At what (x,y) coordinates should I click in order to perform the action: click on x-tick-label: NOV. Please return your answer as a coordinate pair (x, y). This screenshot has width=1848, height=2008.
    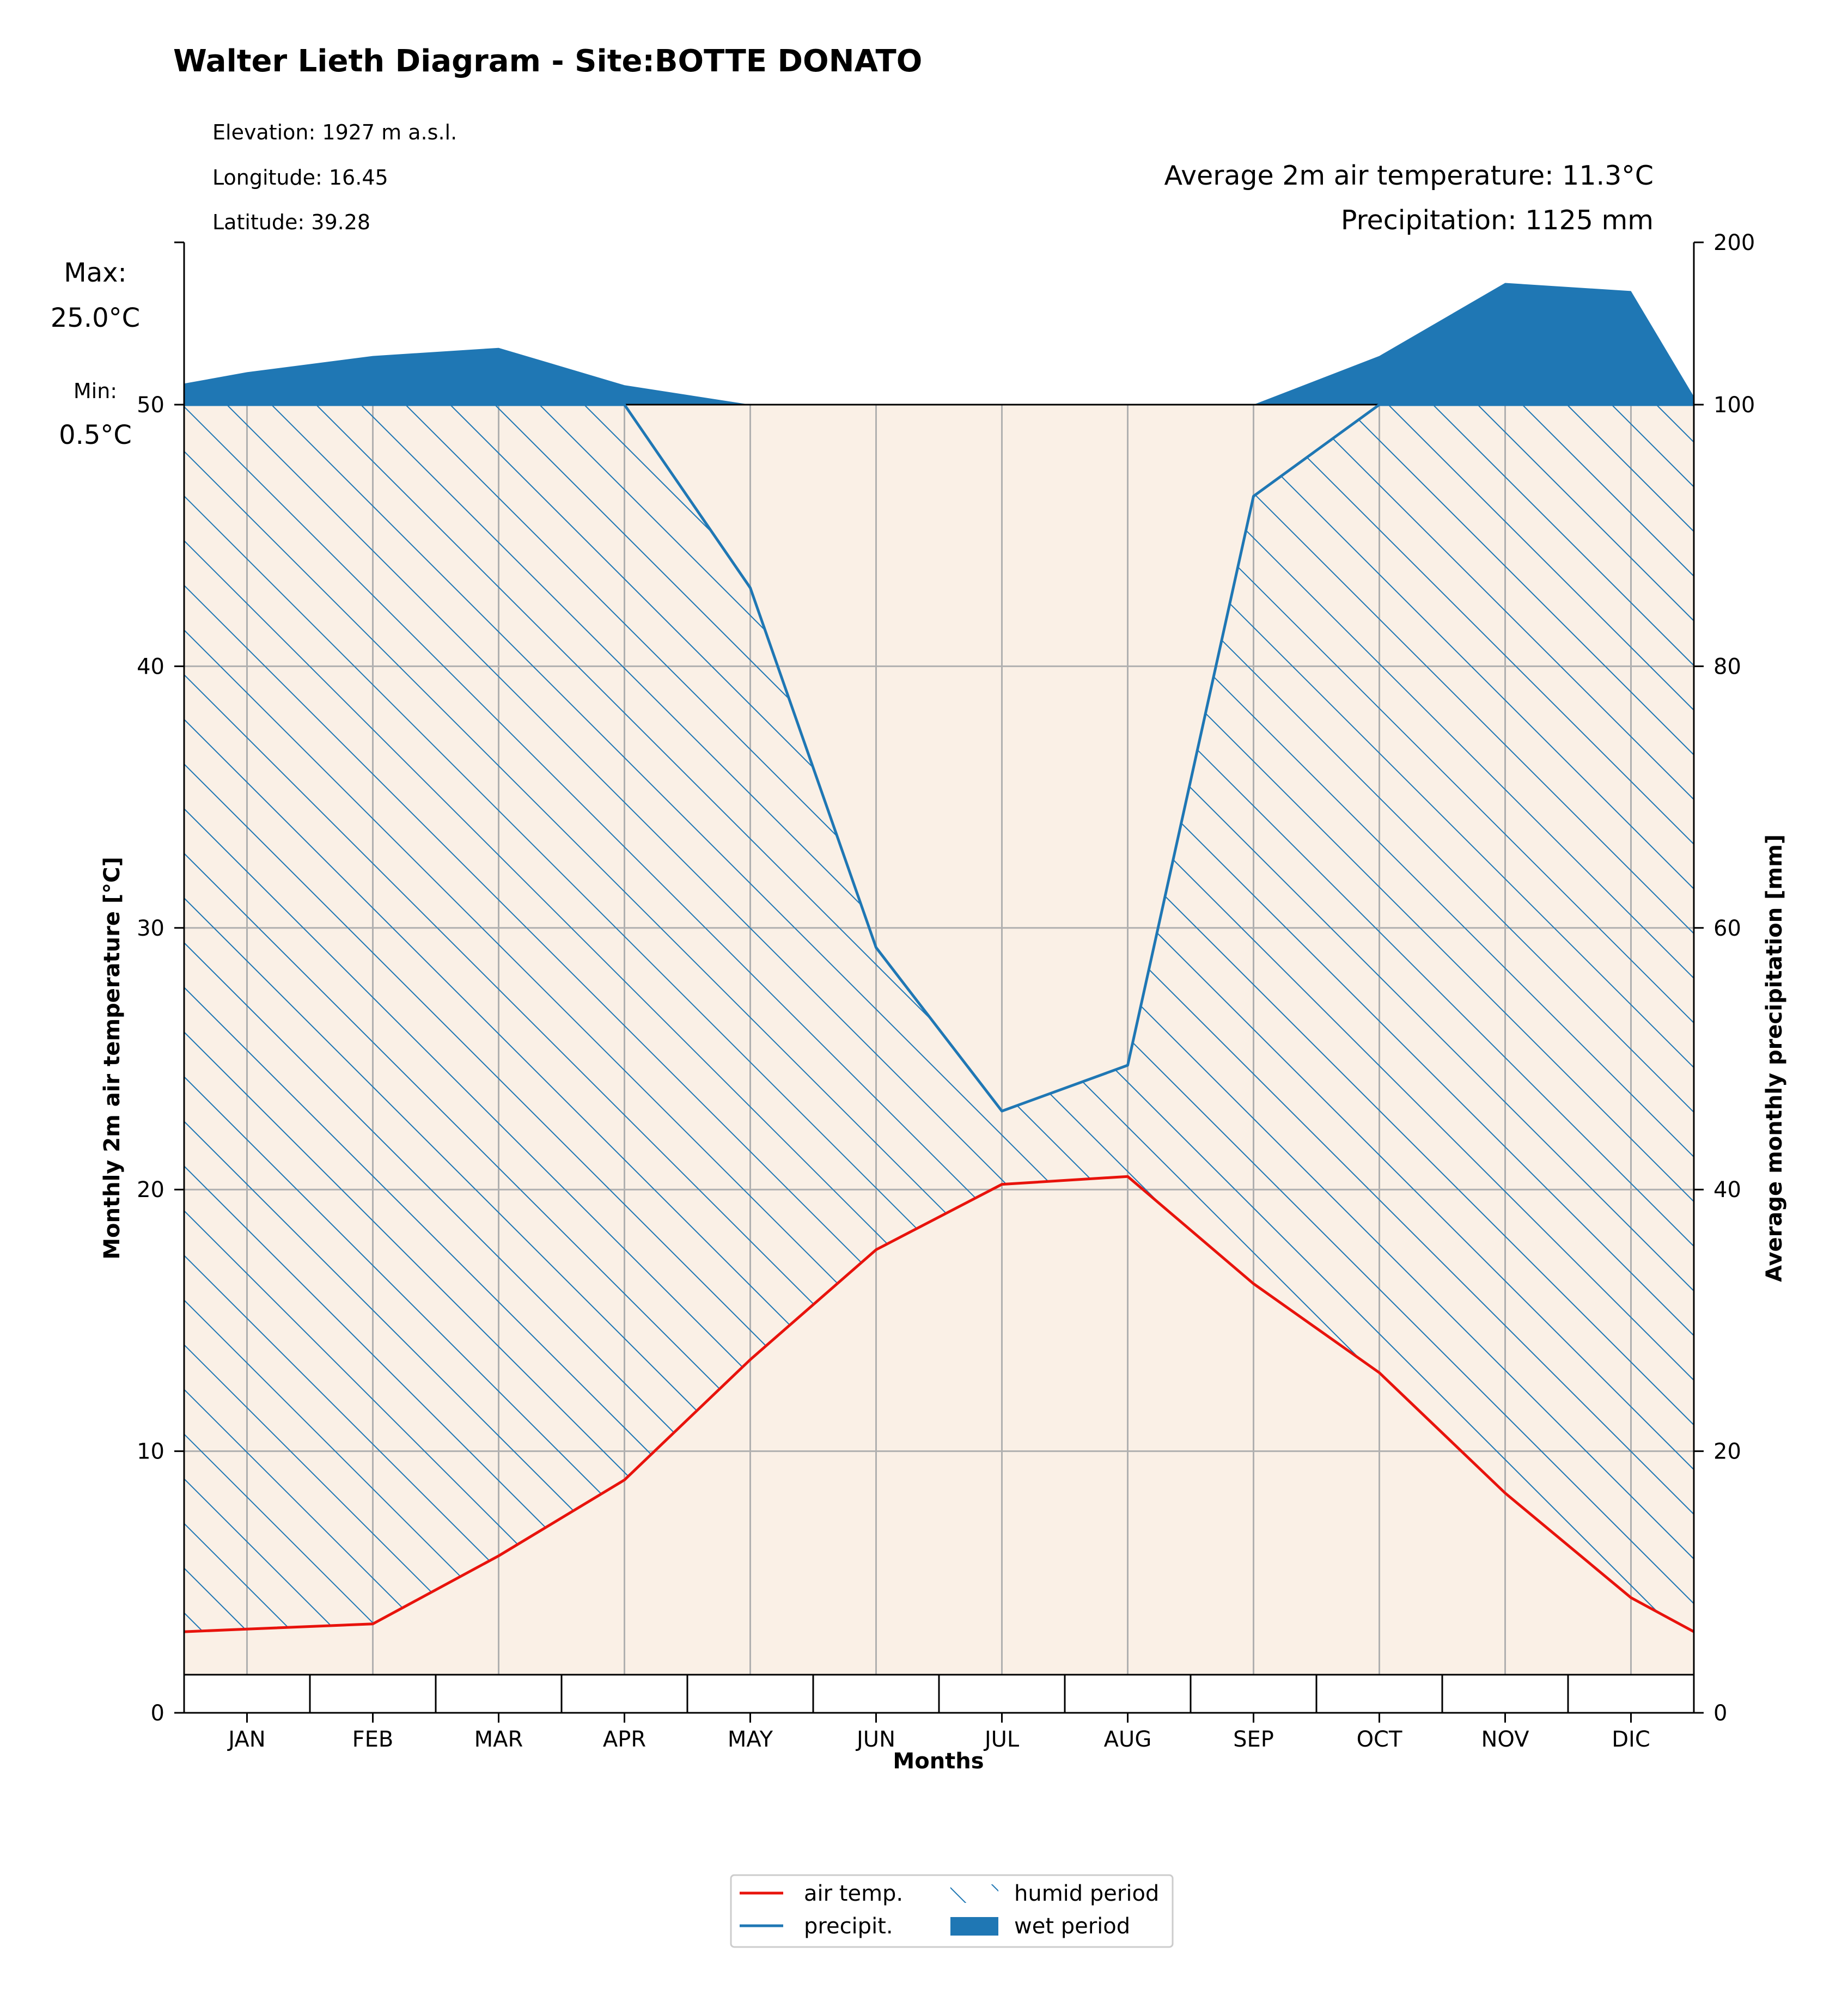
    Looking at the image, I should click on (1505, 1739).